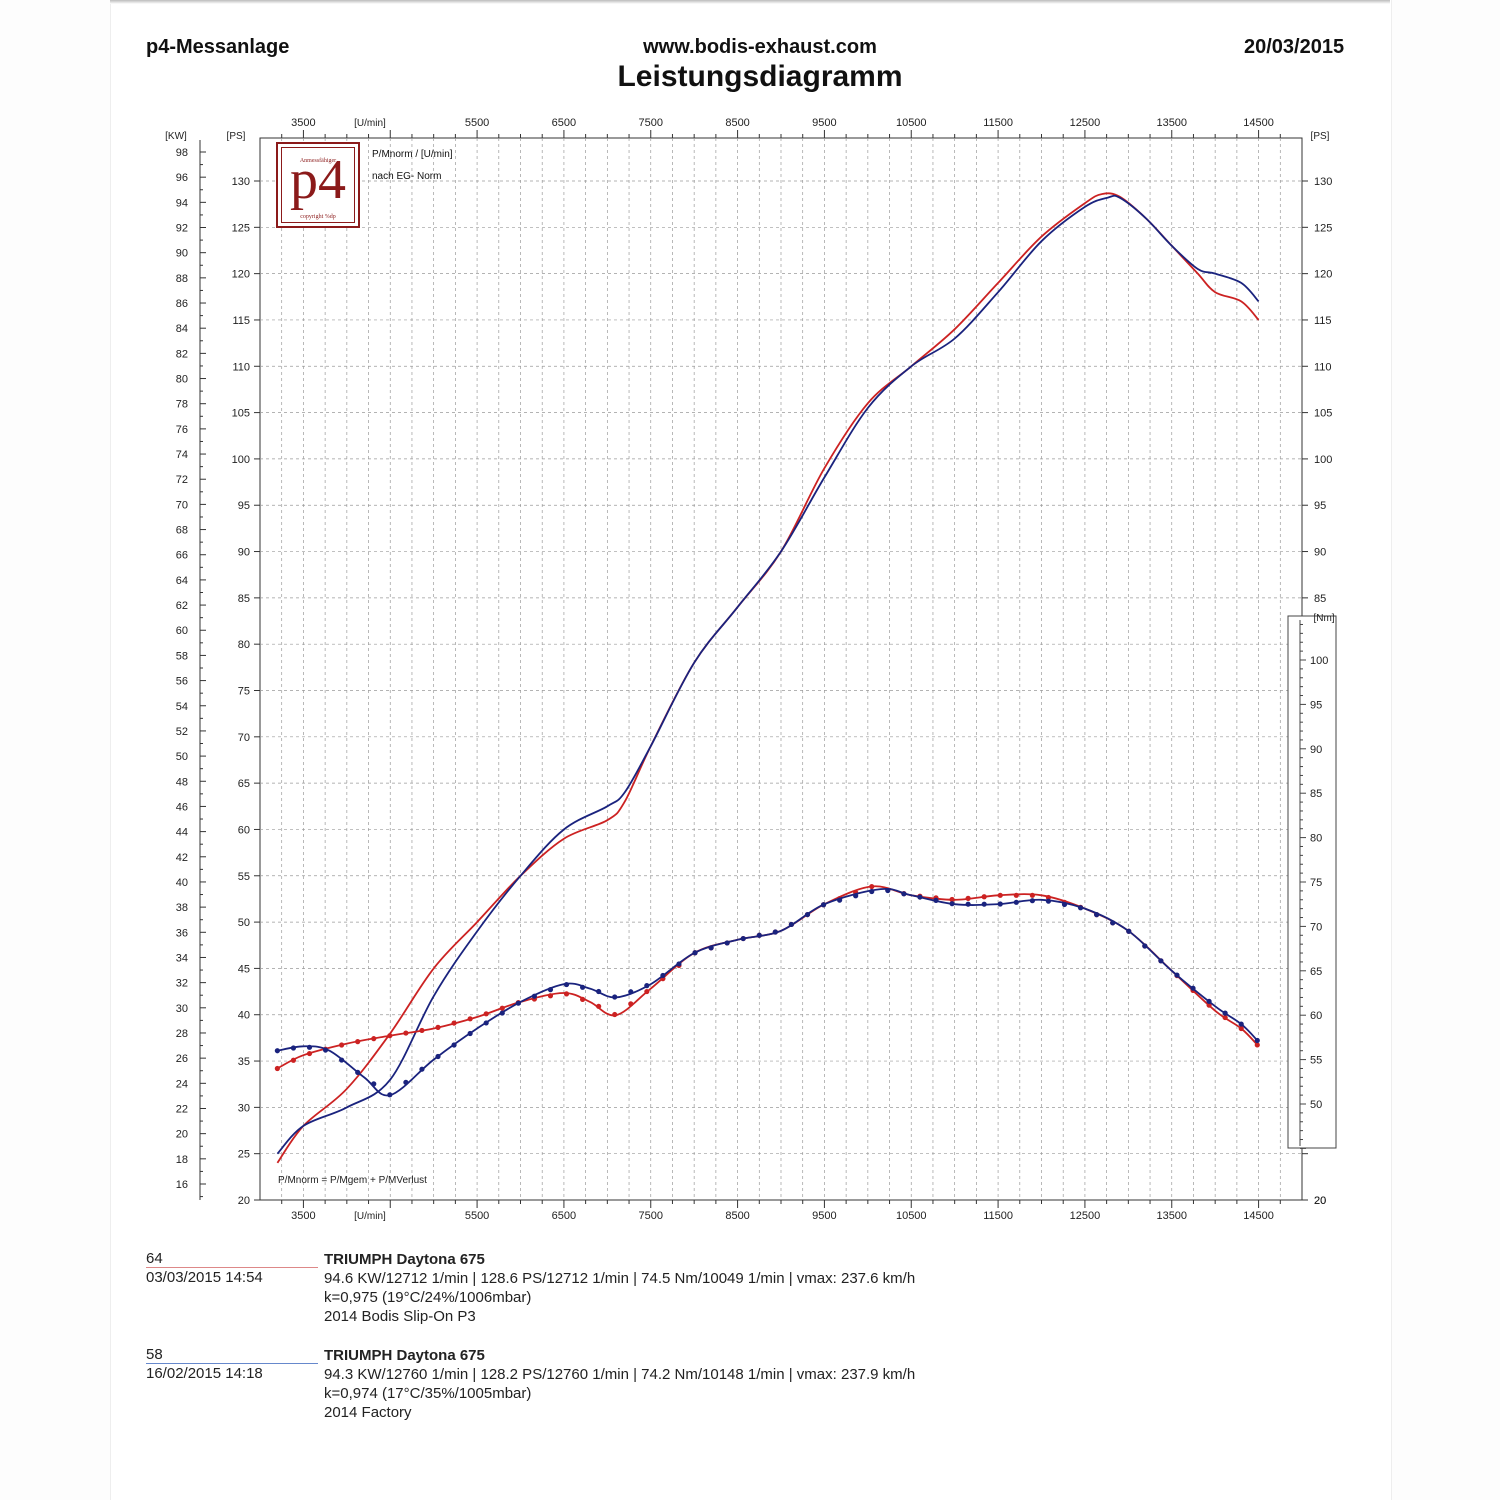  I want to click on ps-tick-label-right: 20, so click(1320, 1201).